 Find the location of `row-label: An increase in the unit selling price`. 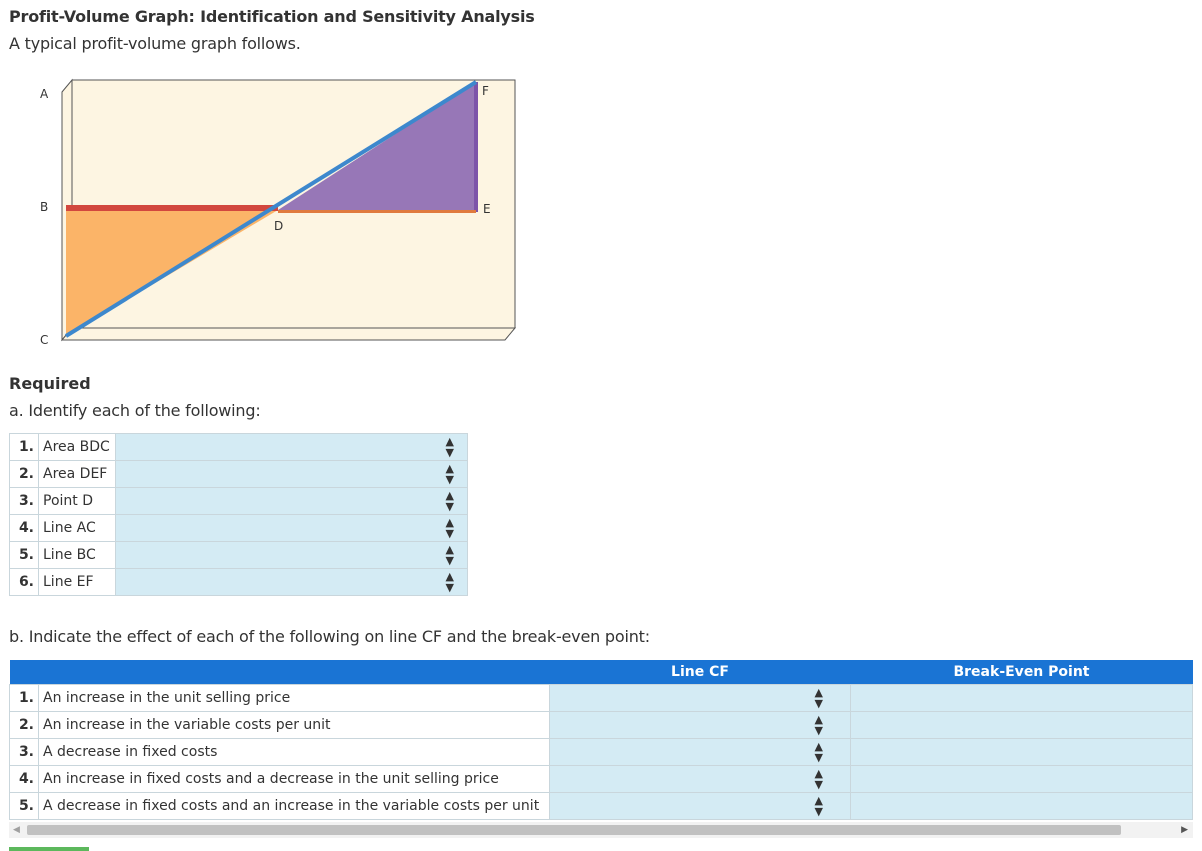

row-label: An increase in the unit selling price is located at coordinates (294, 698).